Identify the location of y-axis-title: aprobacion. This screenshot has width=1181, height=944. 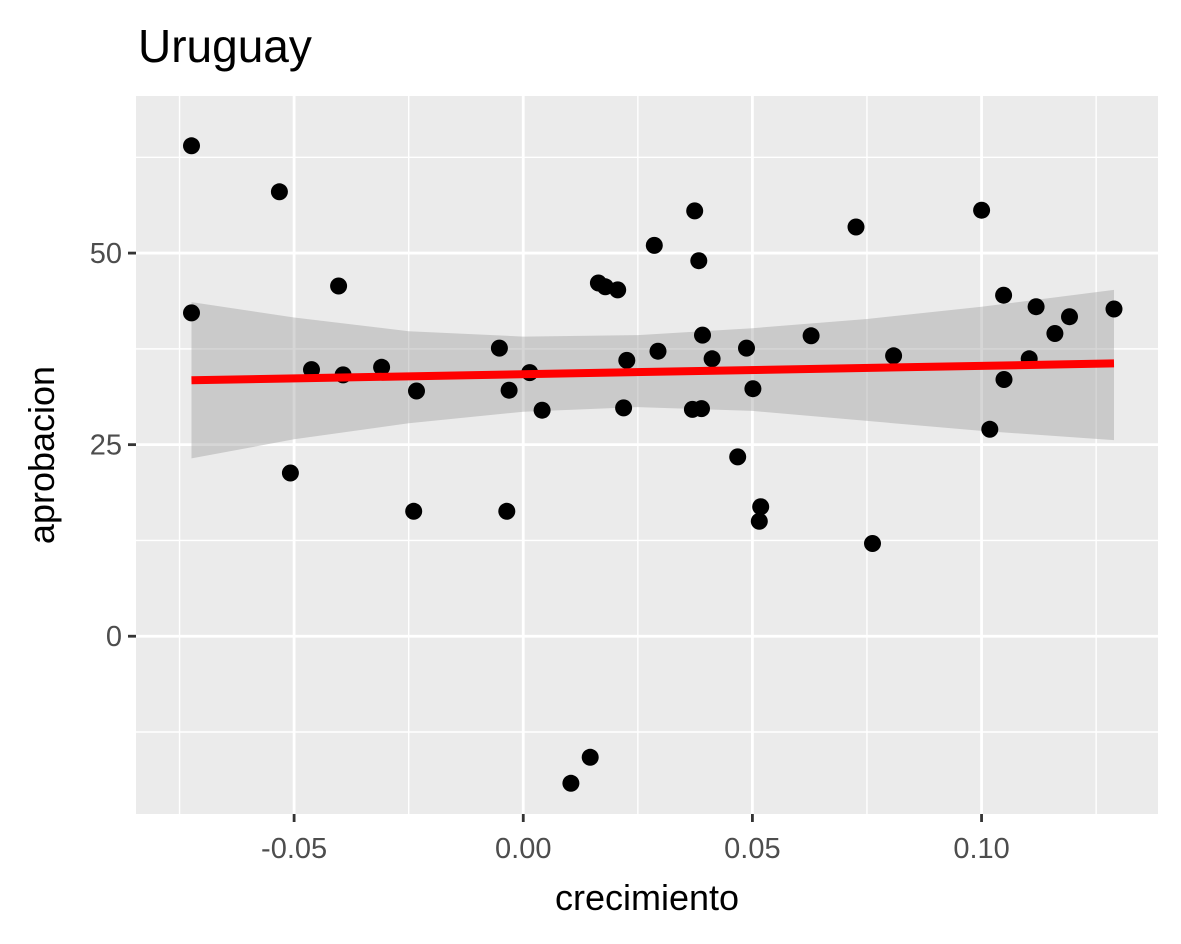
(41, 455).